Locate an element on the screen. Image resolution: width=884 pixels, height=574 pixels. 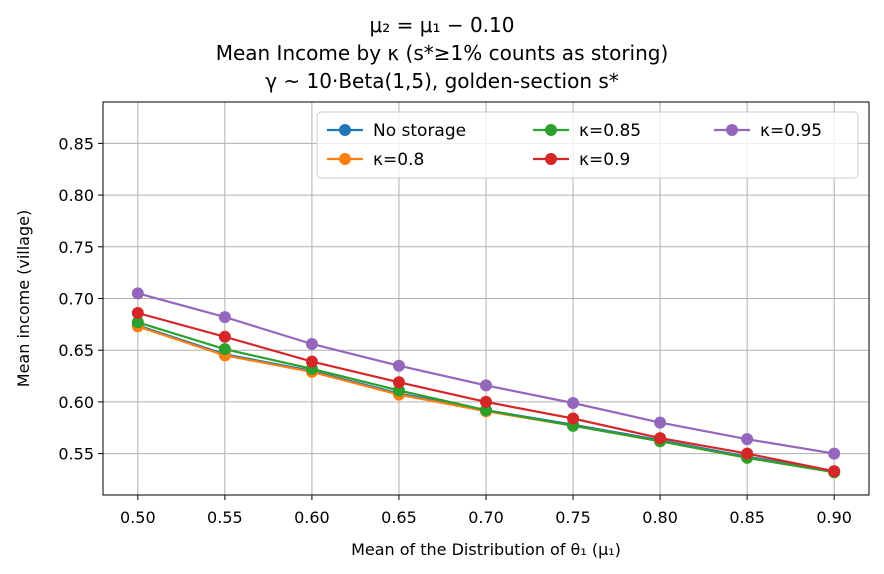
legend-box is located at coordinates (587, 145).